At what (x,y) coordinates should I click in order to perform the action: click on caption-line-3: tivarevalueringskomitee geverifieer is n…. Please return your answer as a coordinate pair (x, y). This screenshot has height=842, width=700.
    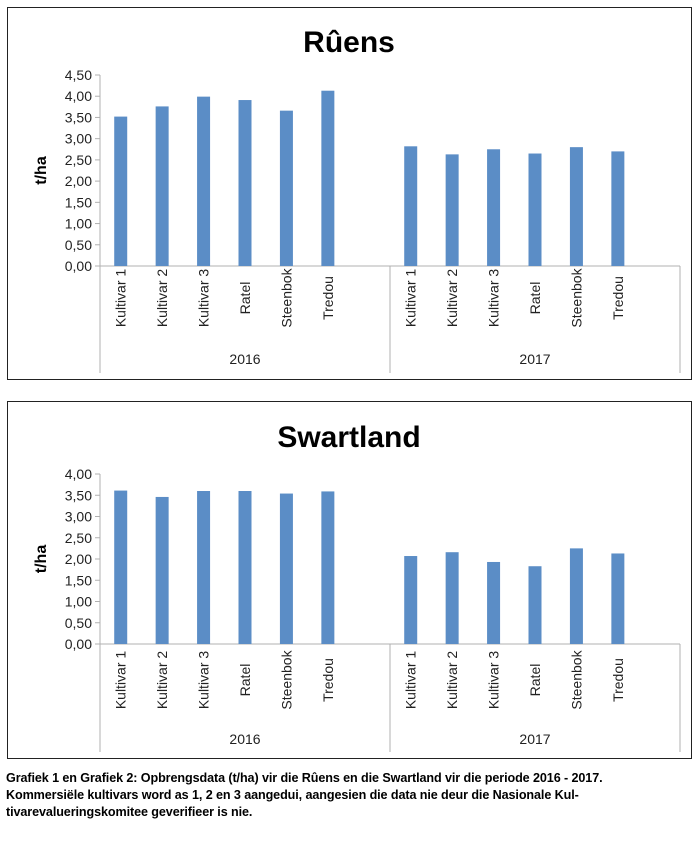
    Looking at the image, I should click on (129, 812).